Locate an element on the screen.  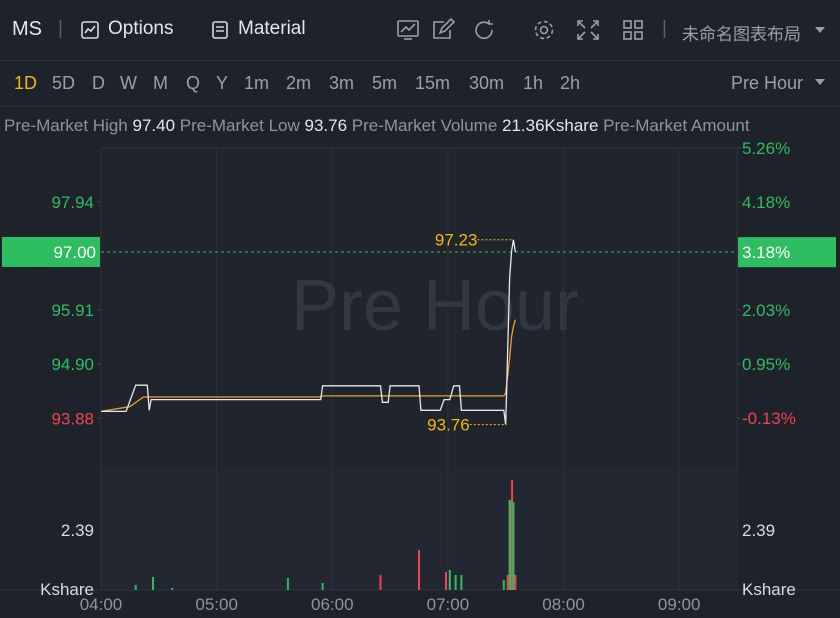
fullscreen-icon is located at coordinates (588, 30).